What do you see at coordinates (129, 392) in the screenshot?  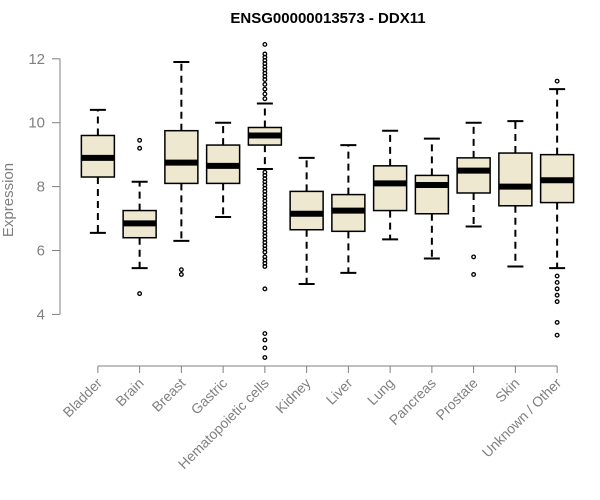 I see `x-category-label: Brain` at bounding box center [129, 392].